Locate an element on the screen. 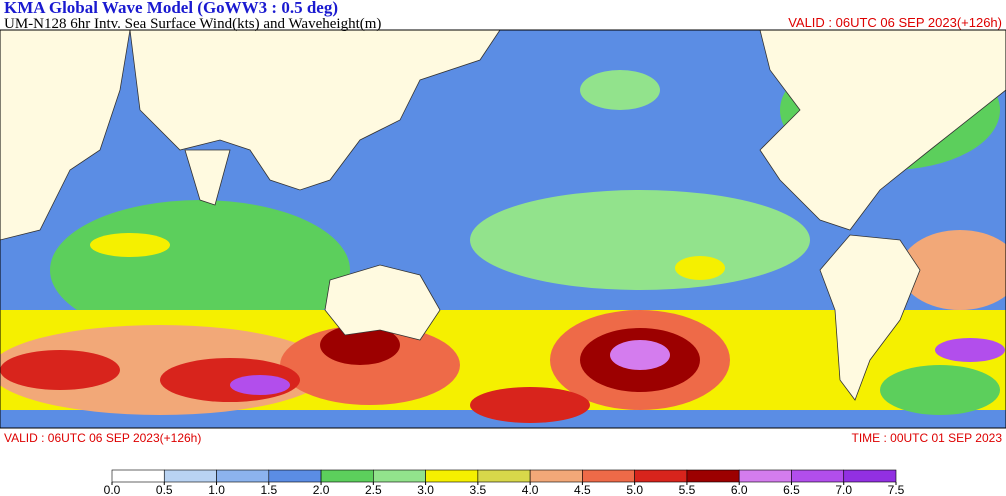 This screenshot has width=1006, height=496. colorbar-tick-label: 4.5 is located at coordinates (582, 489).